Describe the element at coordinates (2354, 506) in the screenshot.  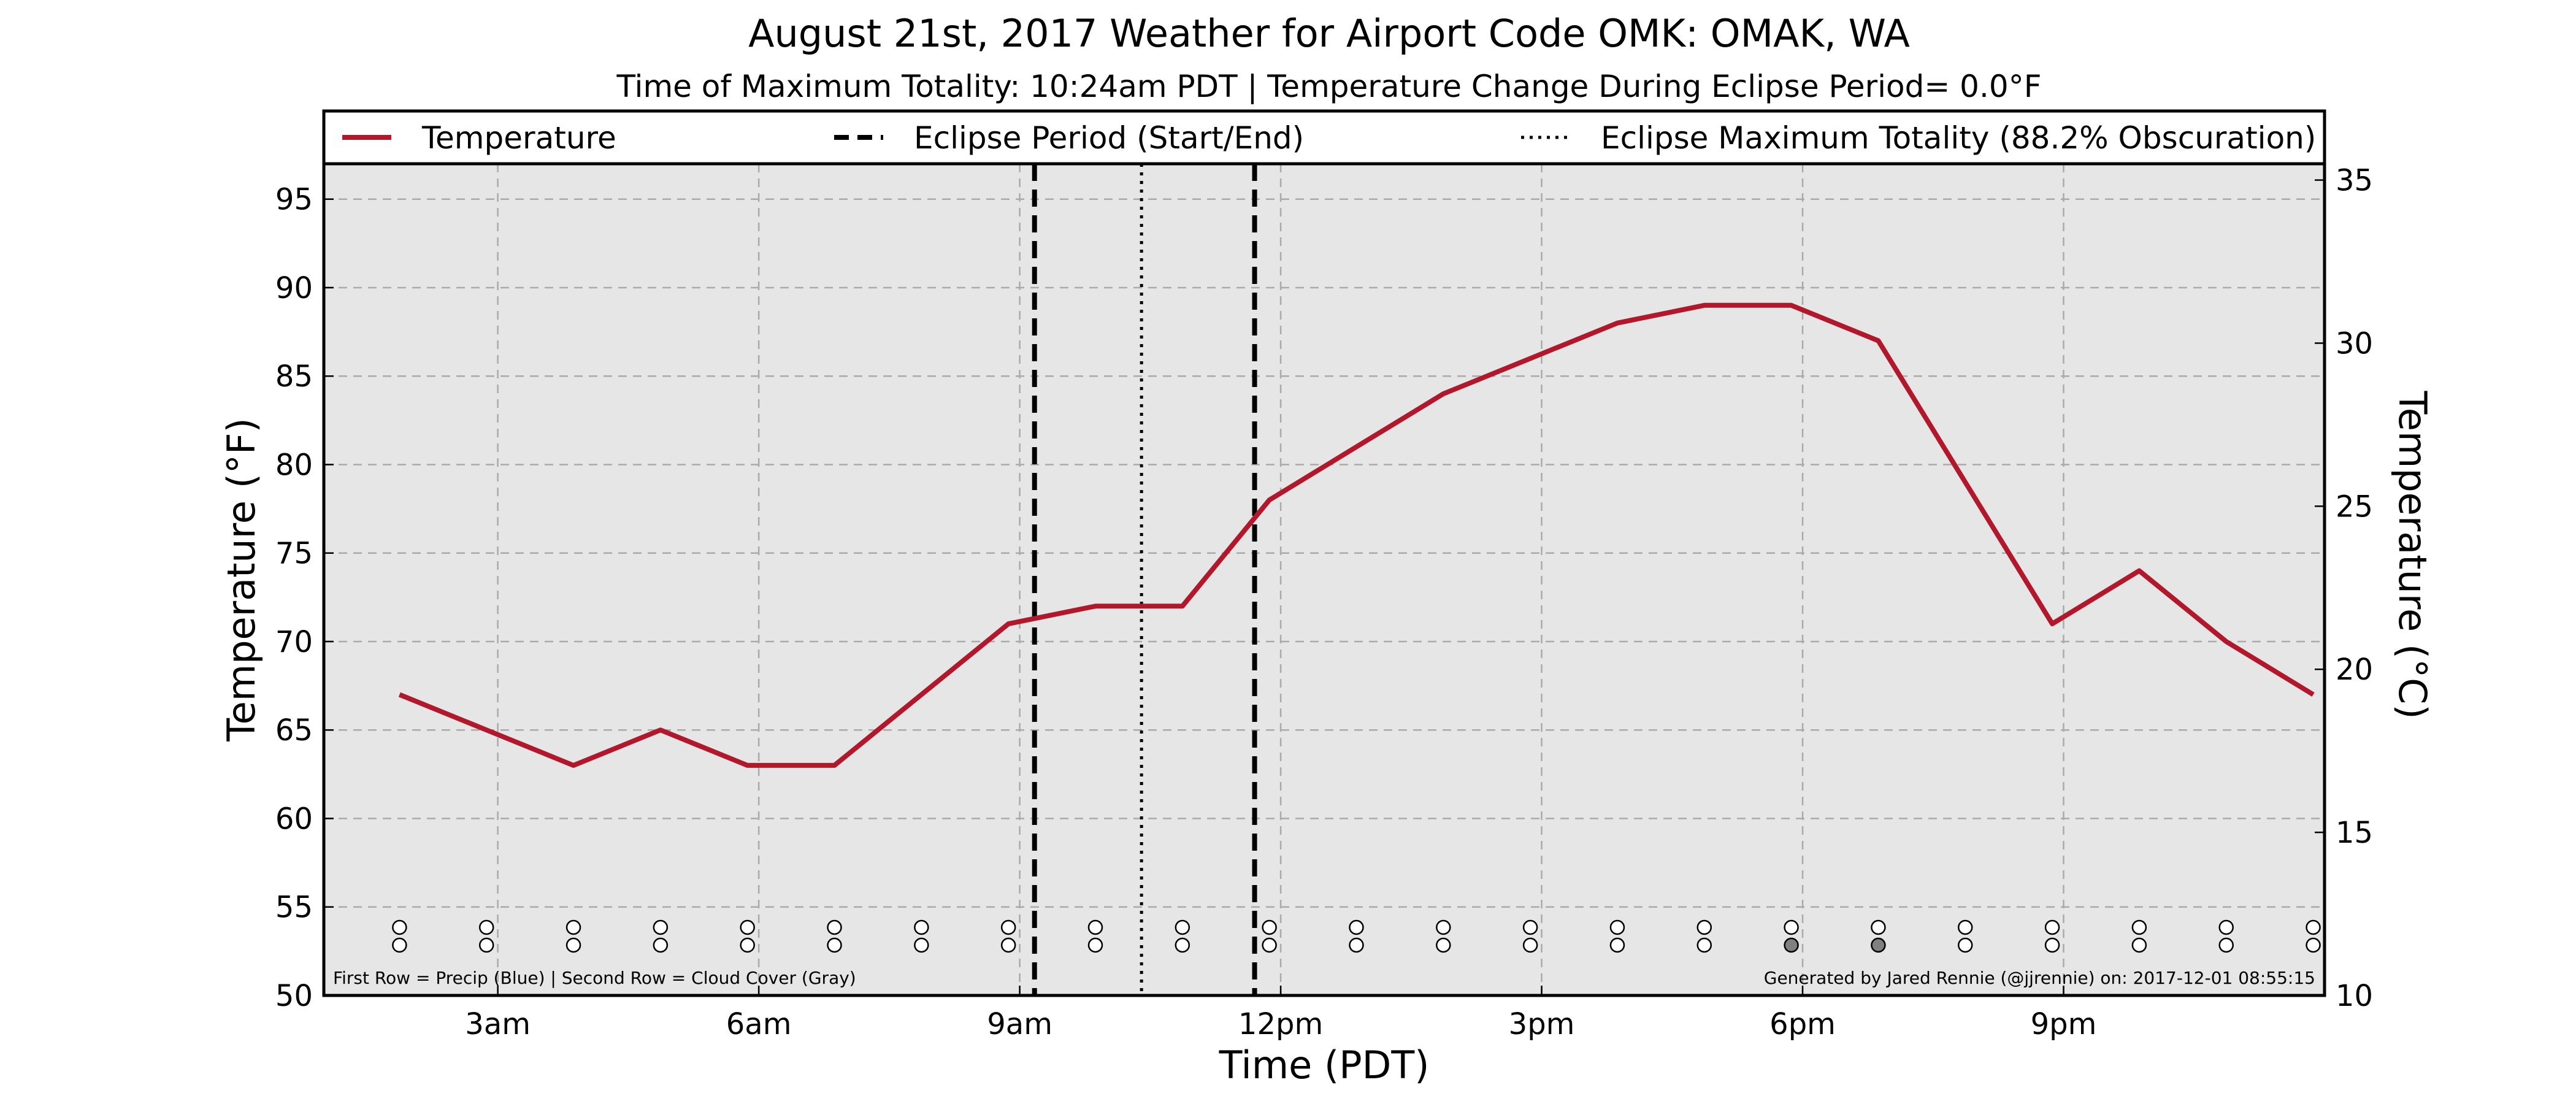
I see `y-right-tick-label: 25` at that location.